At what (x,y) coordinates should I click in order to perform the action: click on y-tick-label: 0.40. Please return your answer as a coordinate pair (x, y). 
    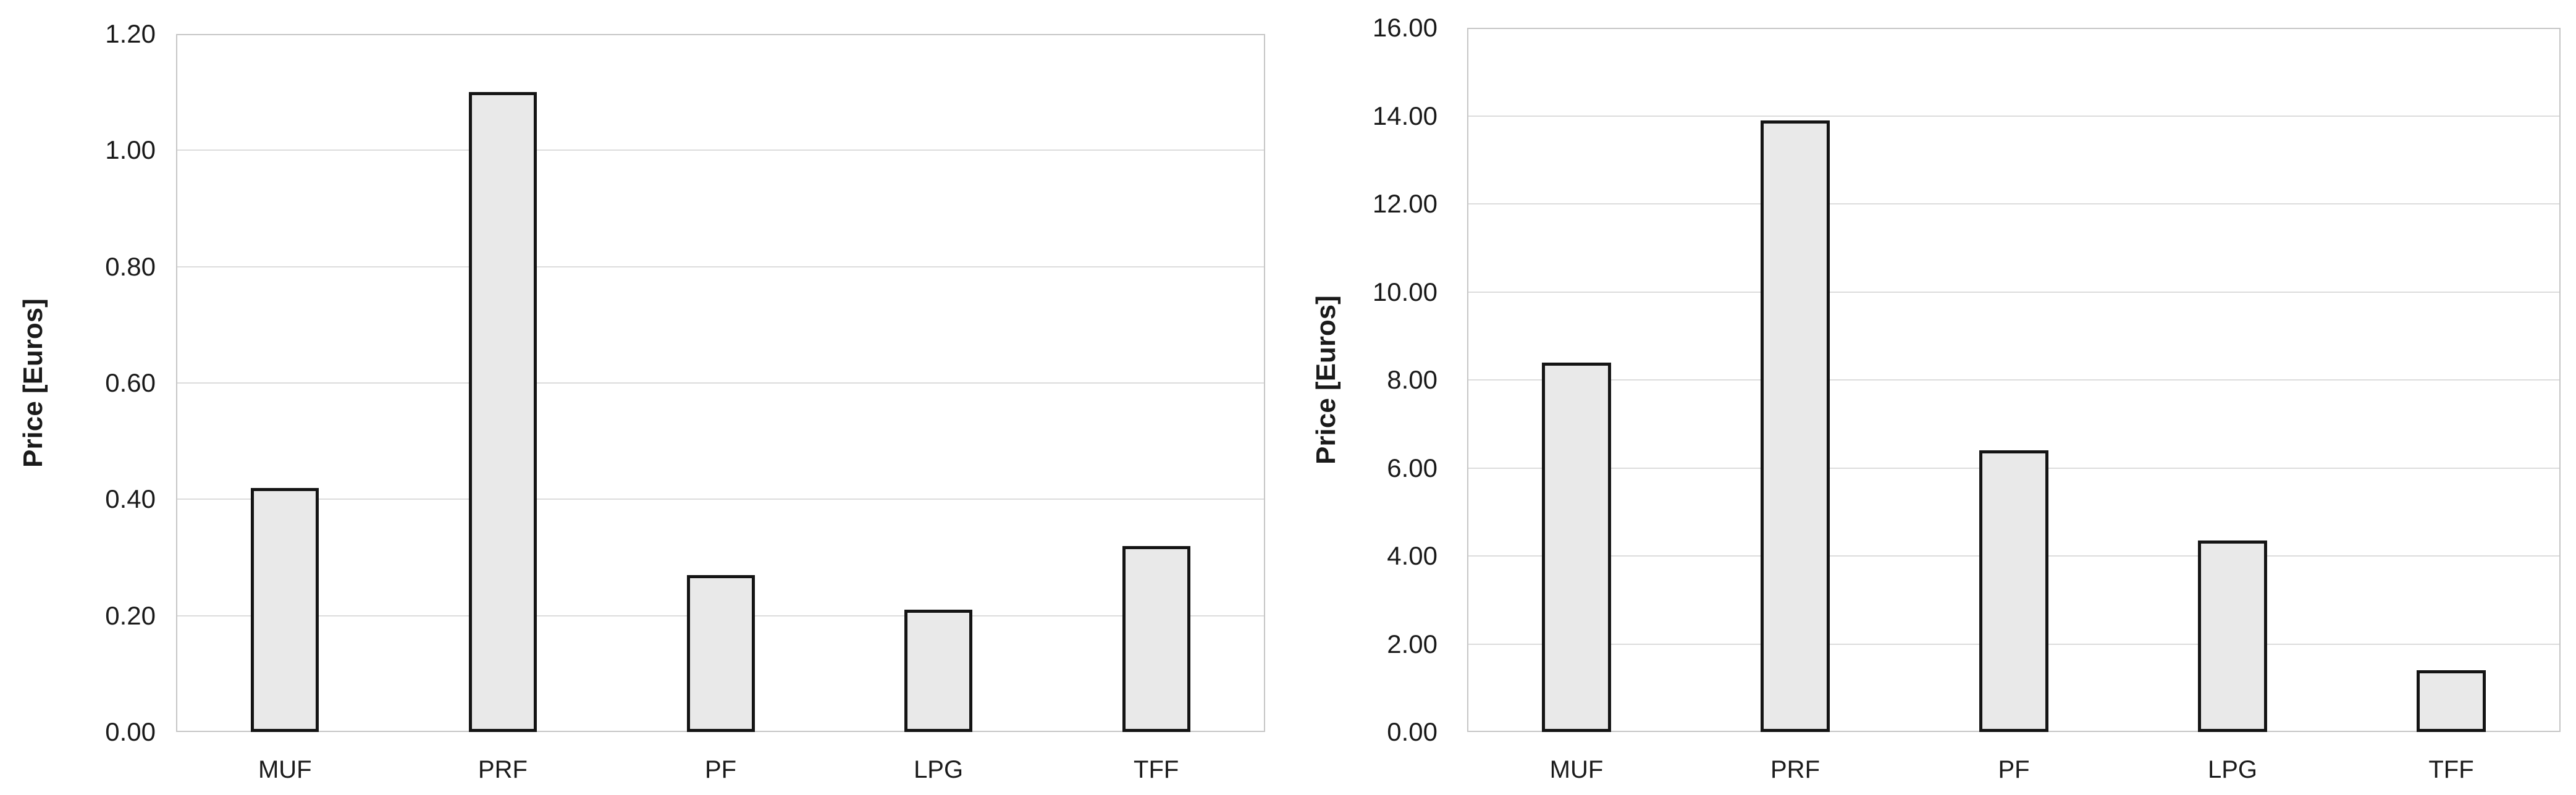
    Looking at the image, I should click on (130, 499).